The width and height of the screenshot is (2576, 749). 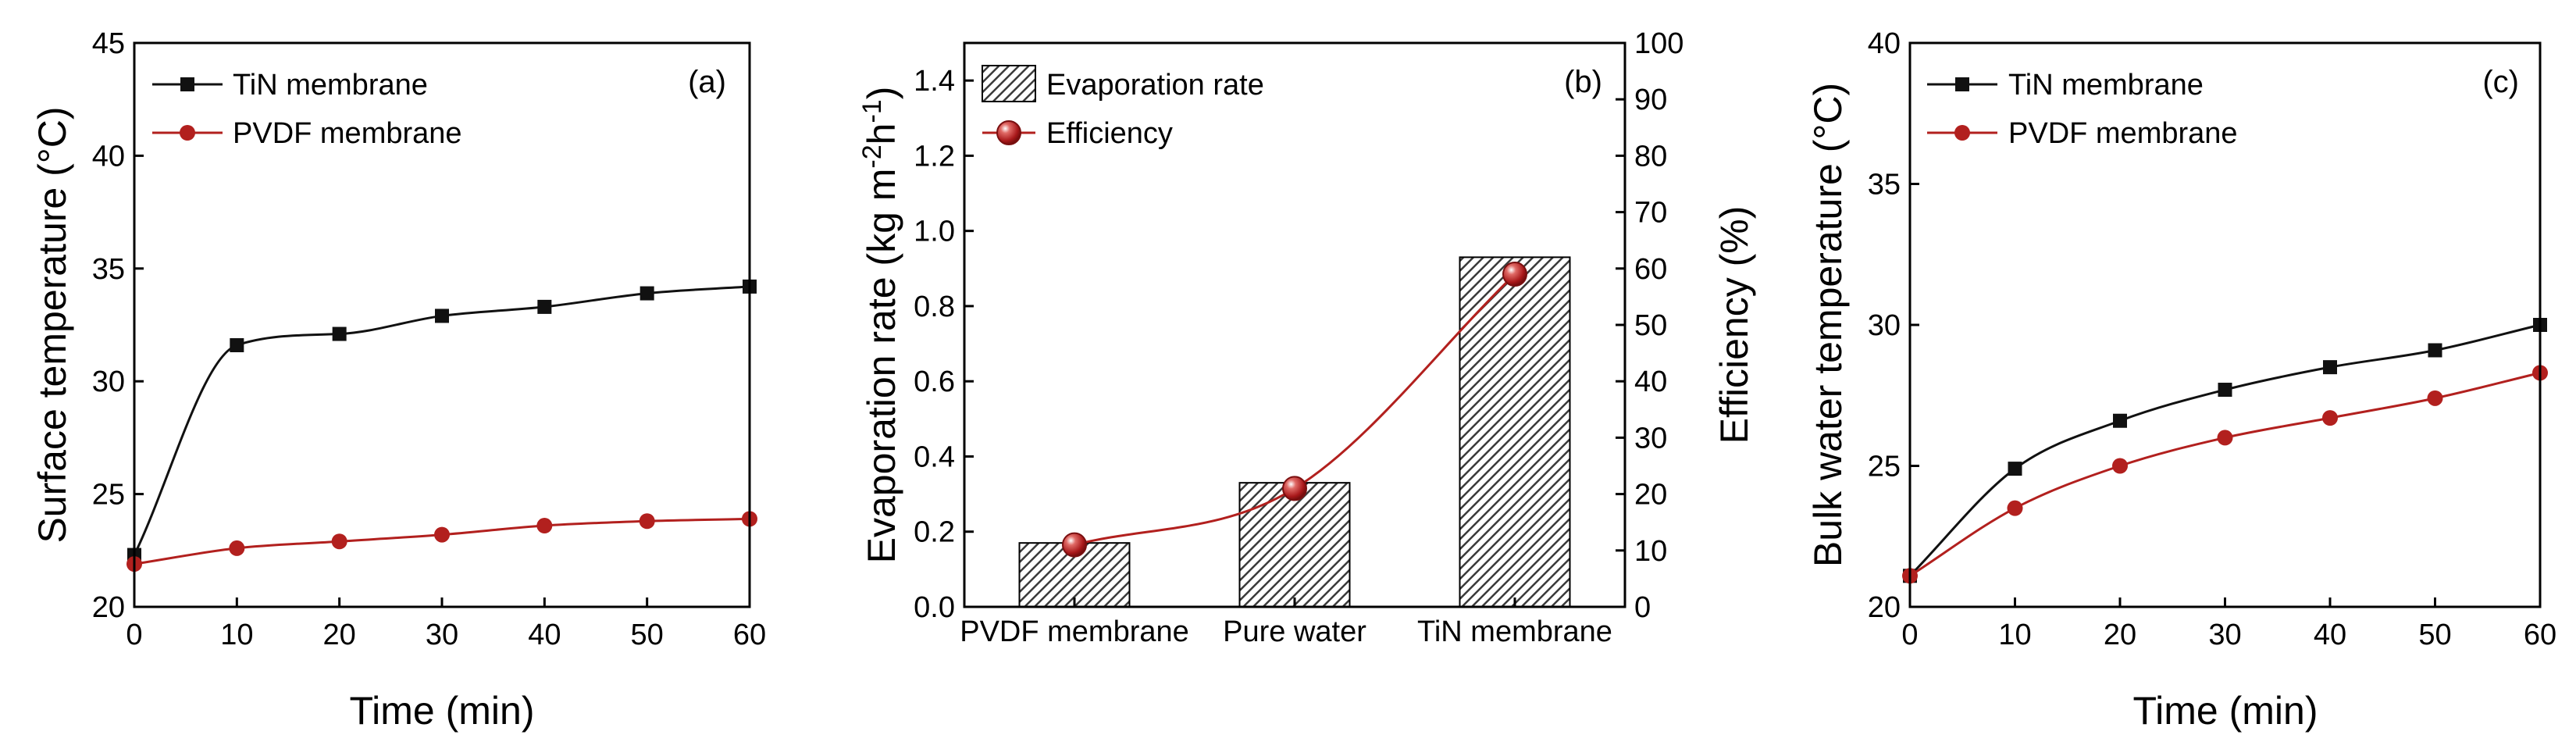 I want to click on panel-b-y2label: Efficiency (%), so click(x=1734, y=325).